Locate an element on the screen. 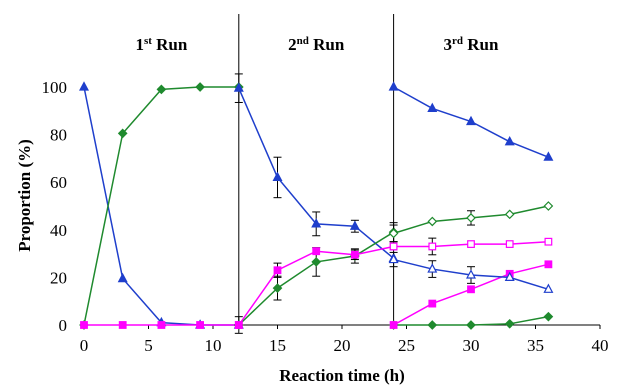  run-label: 2nd Run is located at coordinates (316, 44).